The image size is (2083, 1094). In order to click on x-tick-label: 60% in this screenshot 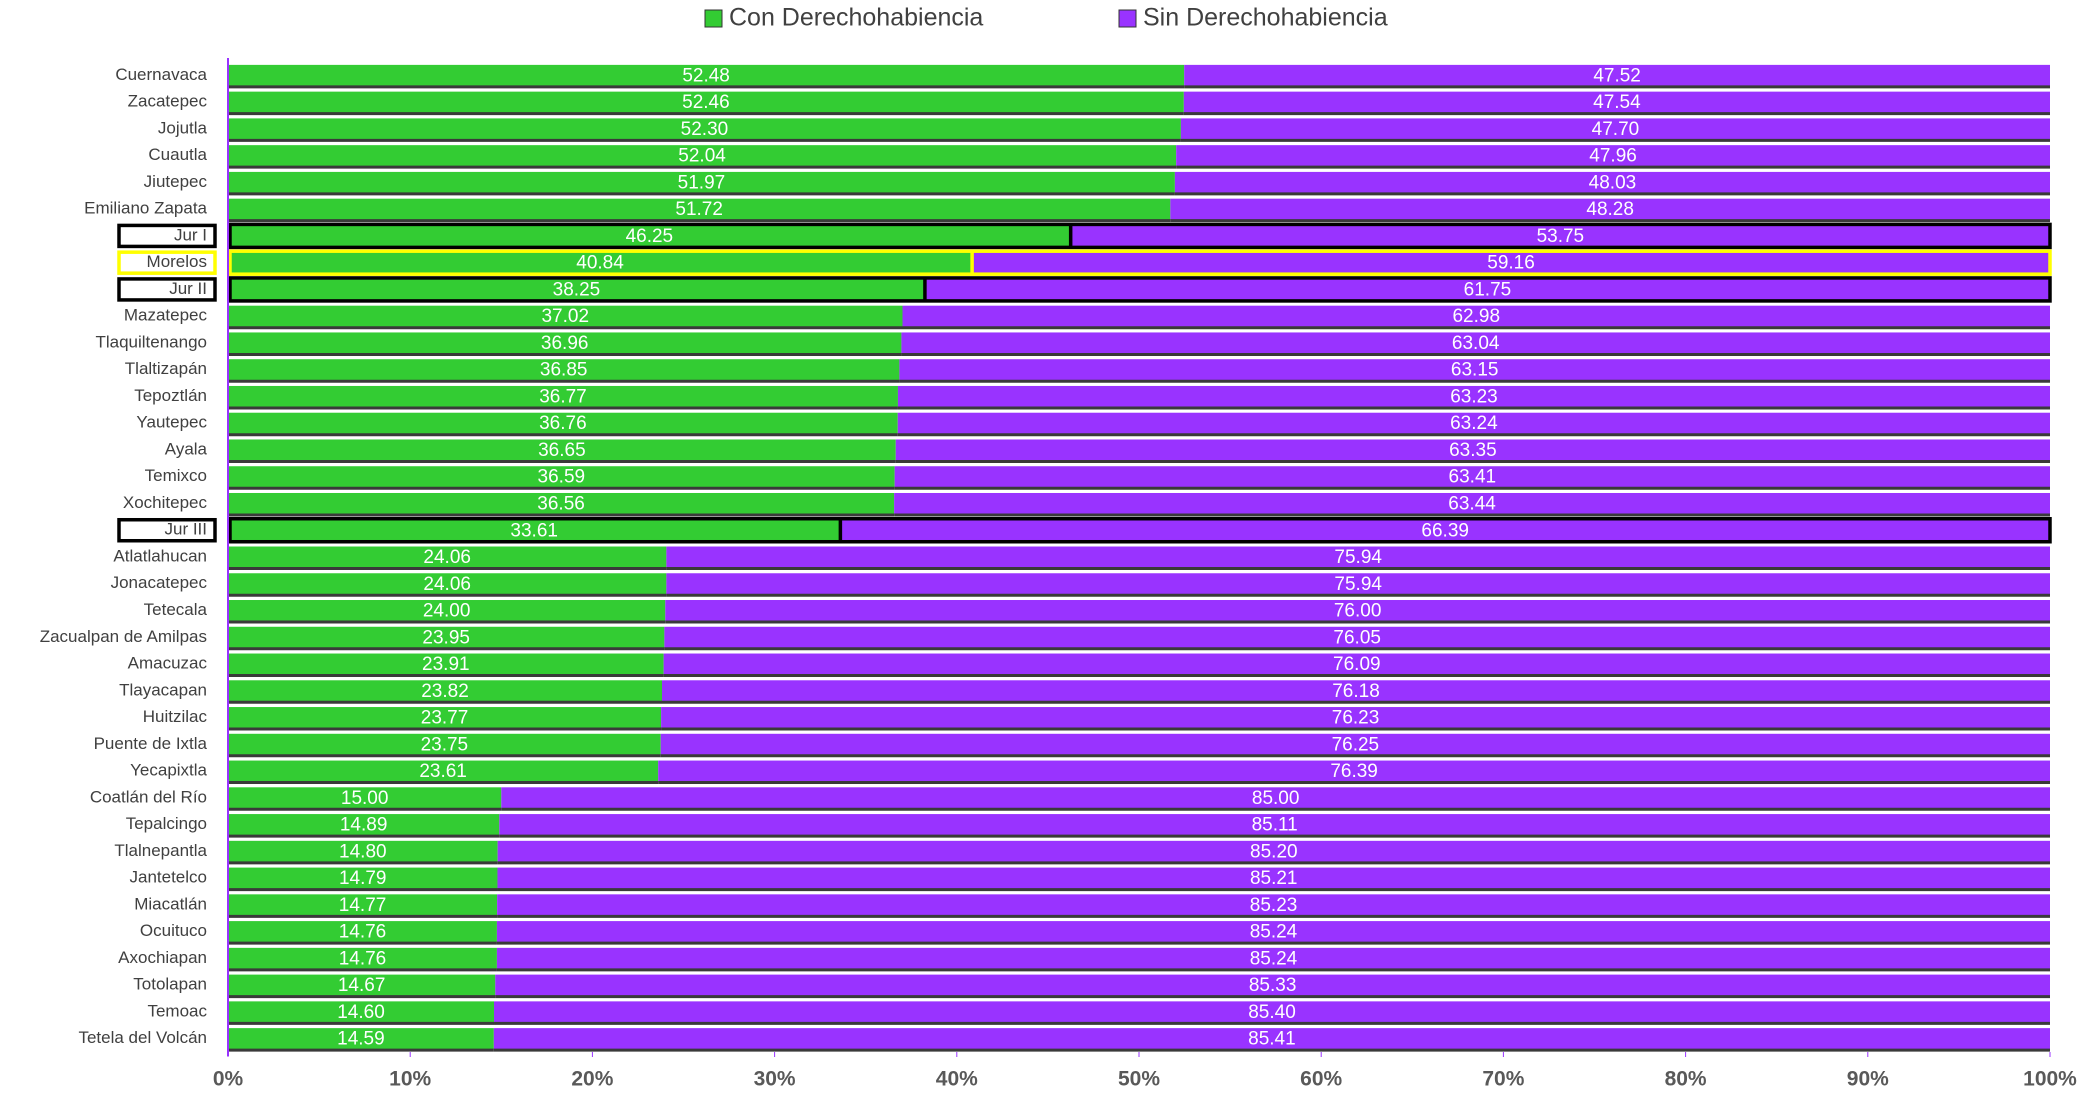, I will do `click(1321, 1079)`.